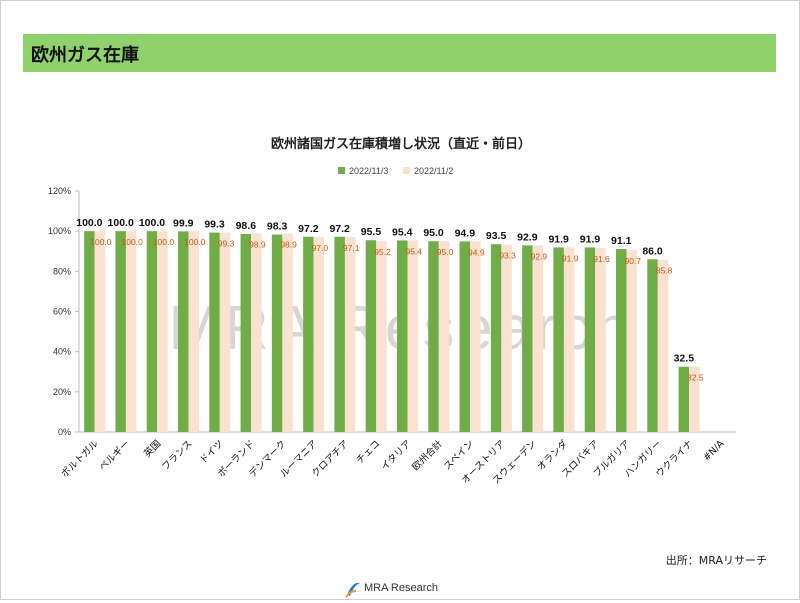  What do you see at coordinates (183, 223) in the screenshot?
I see `data-label-current: 99.9` at bounding box center [183, 223].